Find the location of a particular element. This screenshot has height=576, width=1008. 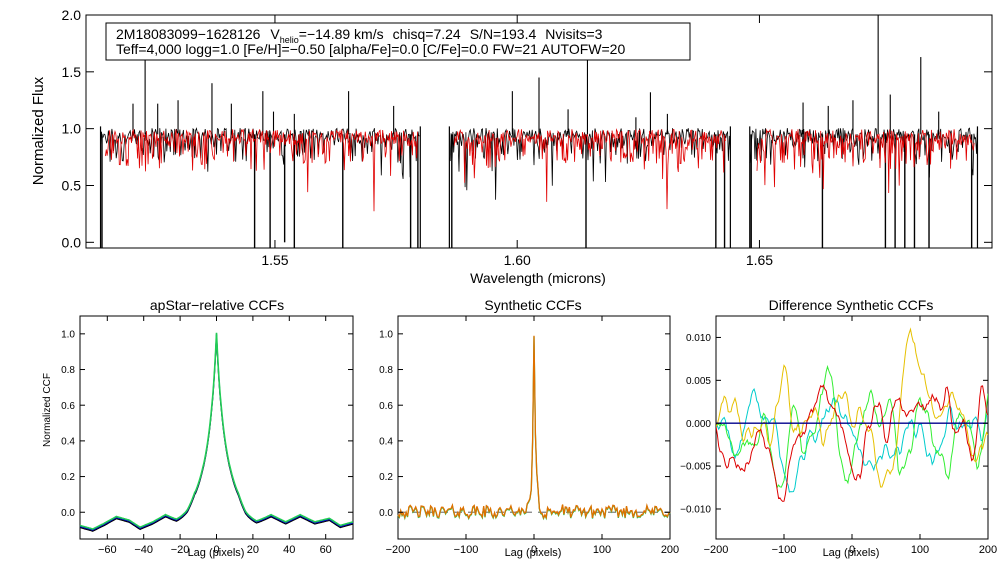

syn-2-line is located at coordinates (534, 427).